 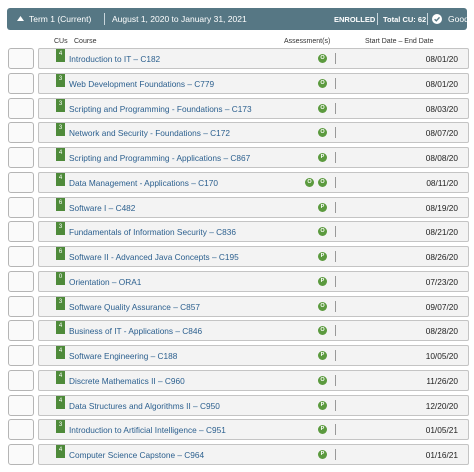 I want to click on term-dates: August 1, 2020 to January 31, 2021, so click(x=179, y=19).